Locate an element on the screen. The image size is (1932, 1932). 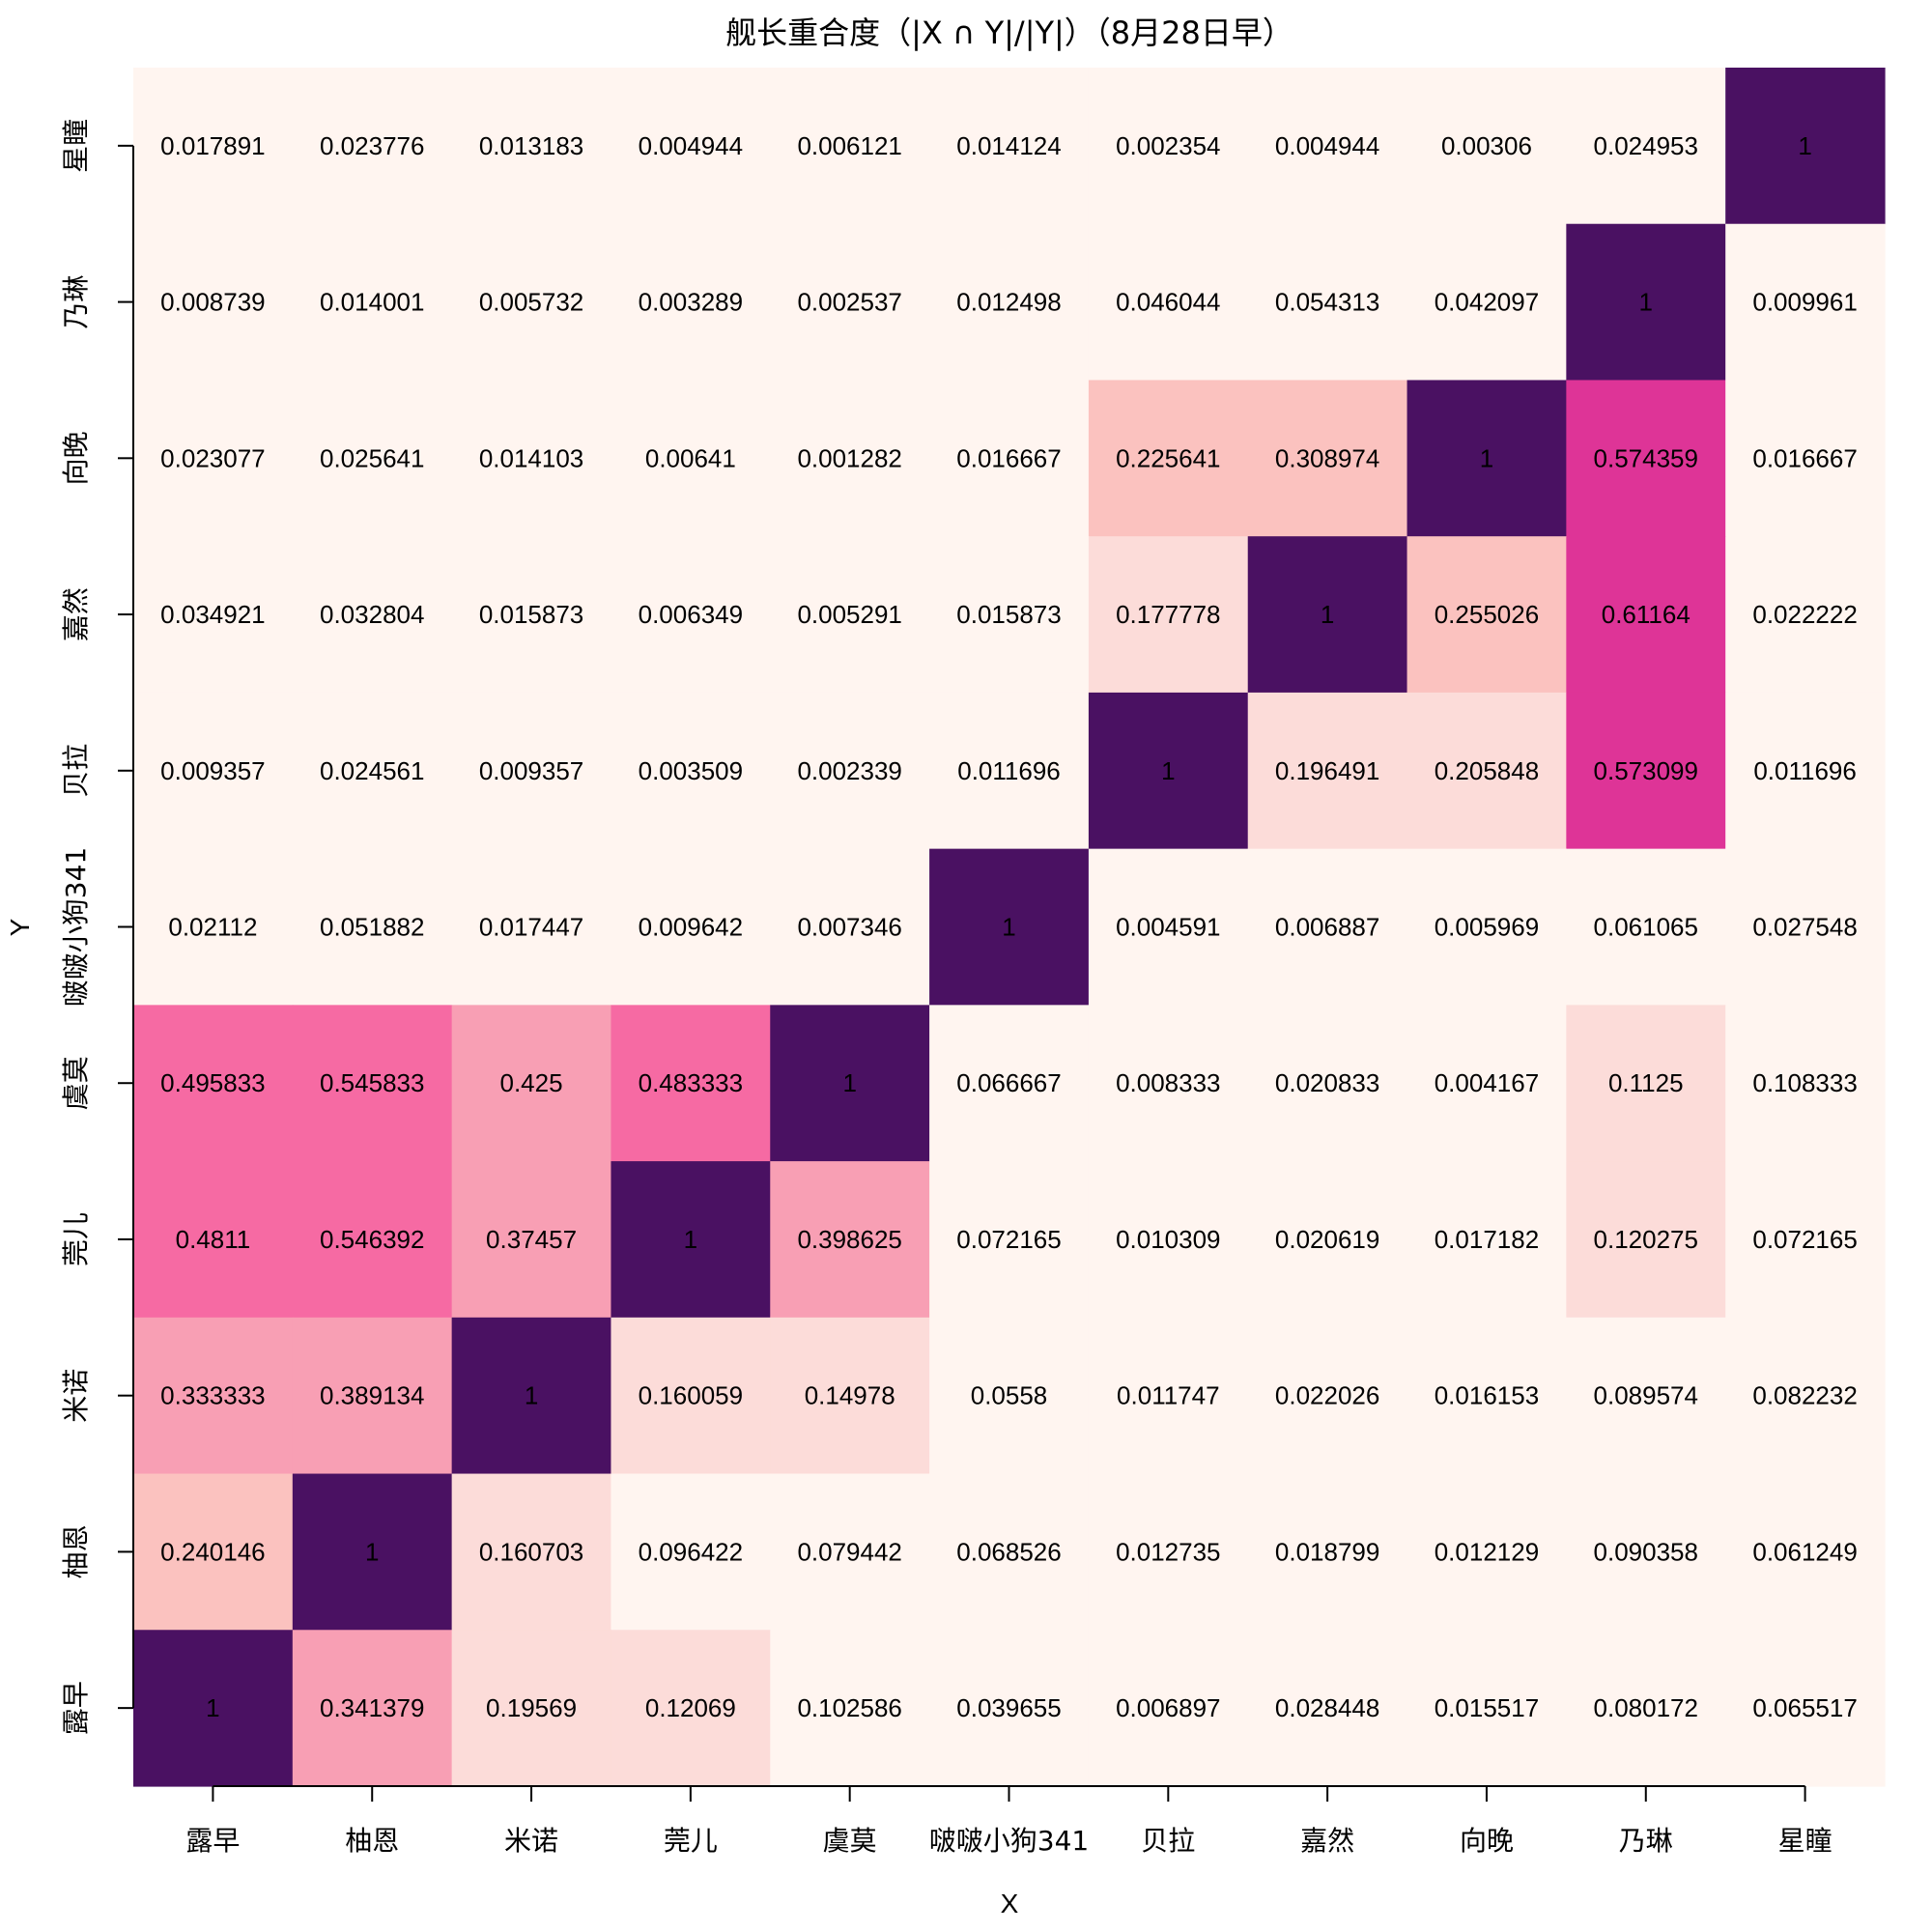
cell-value-label: 0.255026 is located at coordinates (1487, 614).